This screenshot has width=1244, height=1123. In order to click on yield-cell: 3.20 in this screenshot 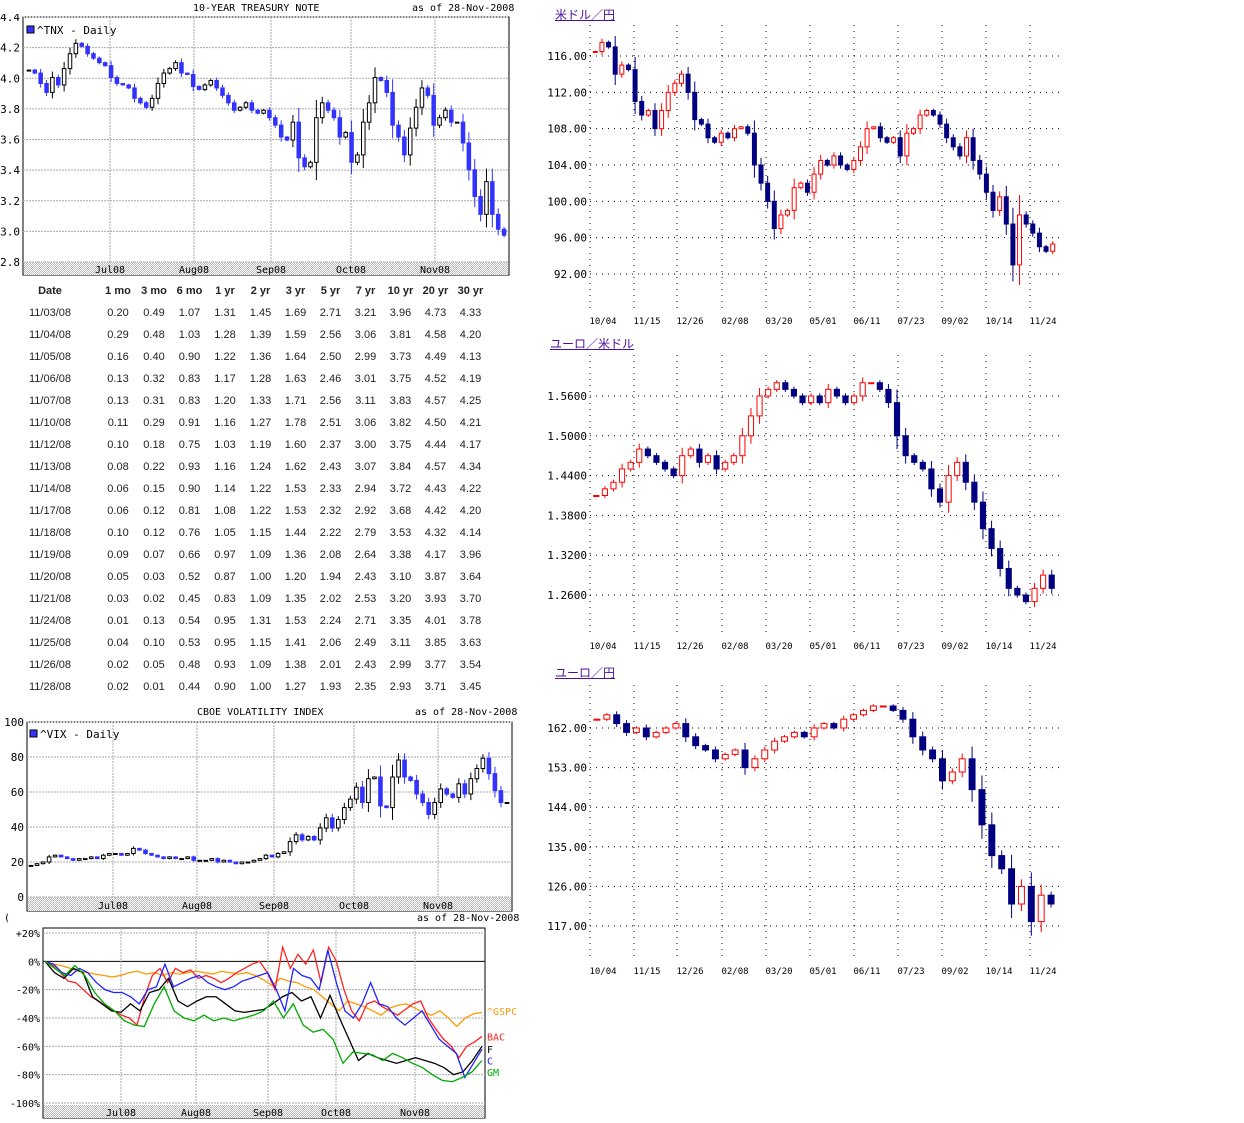, I will do `click(400, 599)`.